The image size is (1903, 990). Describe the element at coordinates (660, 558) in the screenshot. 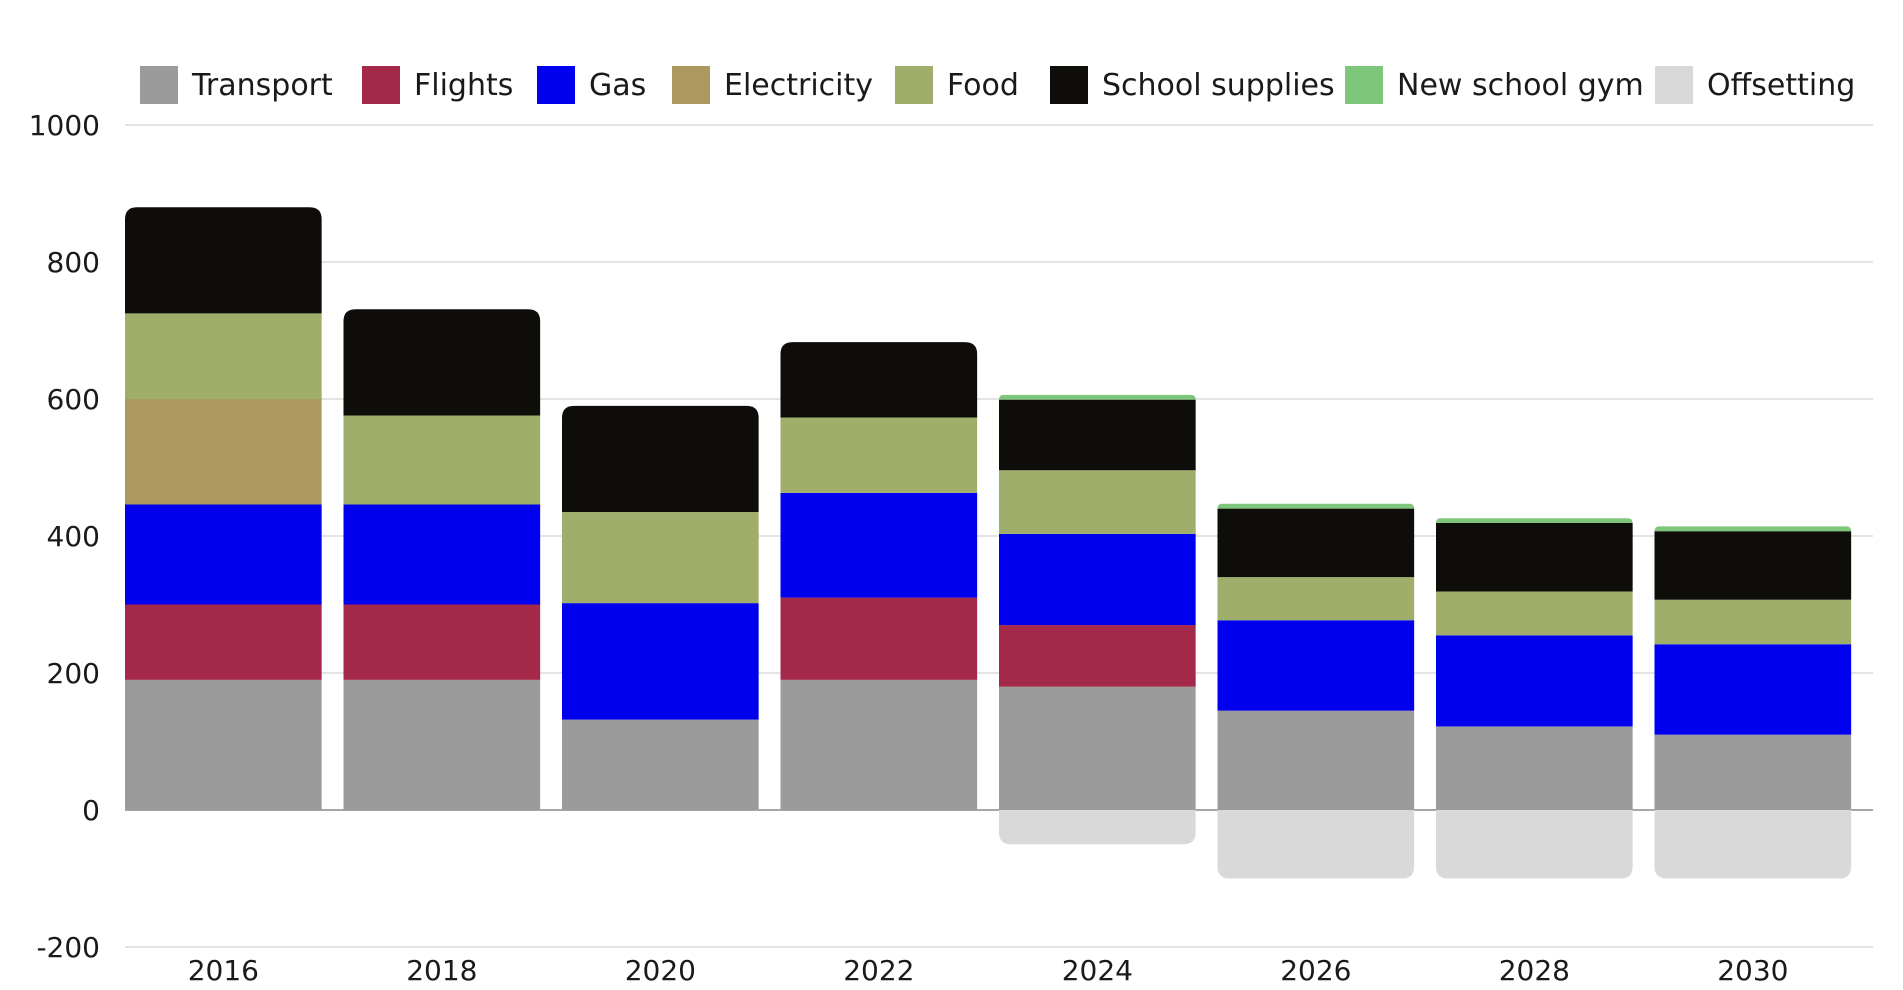

I see `bar-food-2020` at that location.